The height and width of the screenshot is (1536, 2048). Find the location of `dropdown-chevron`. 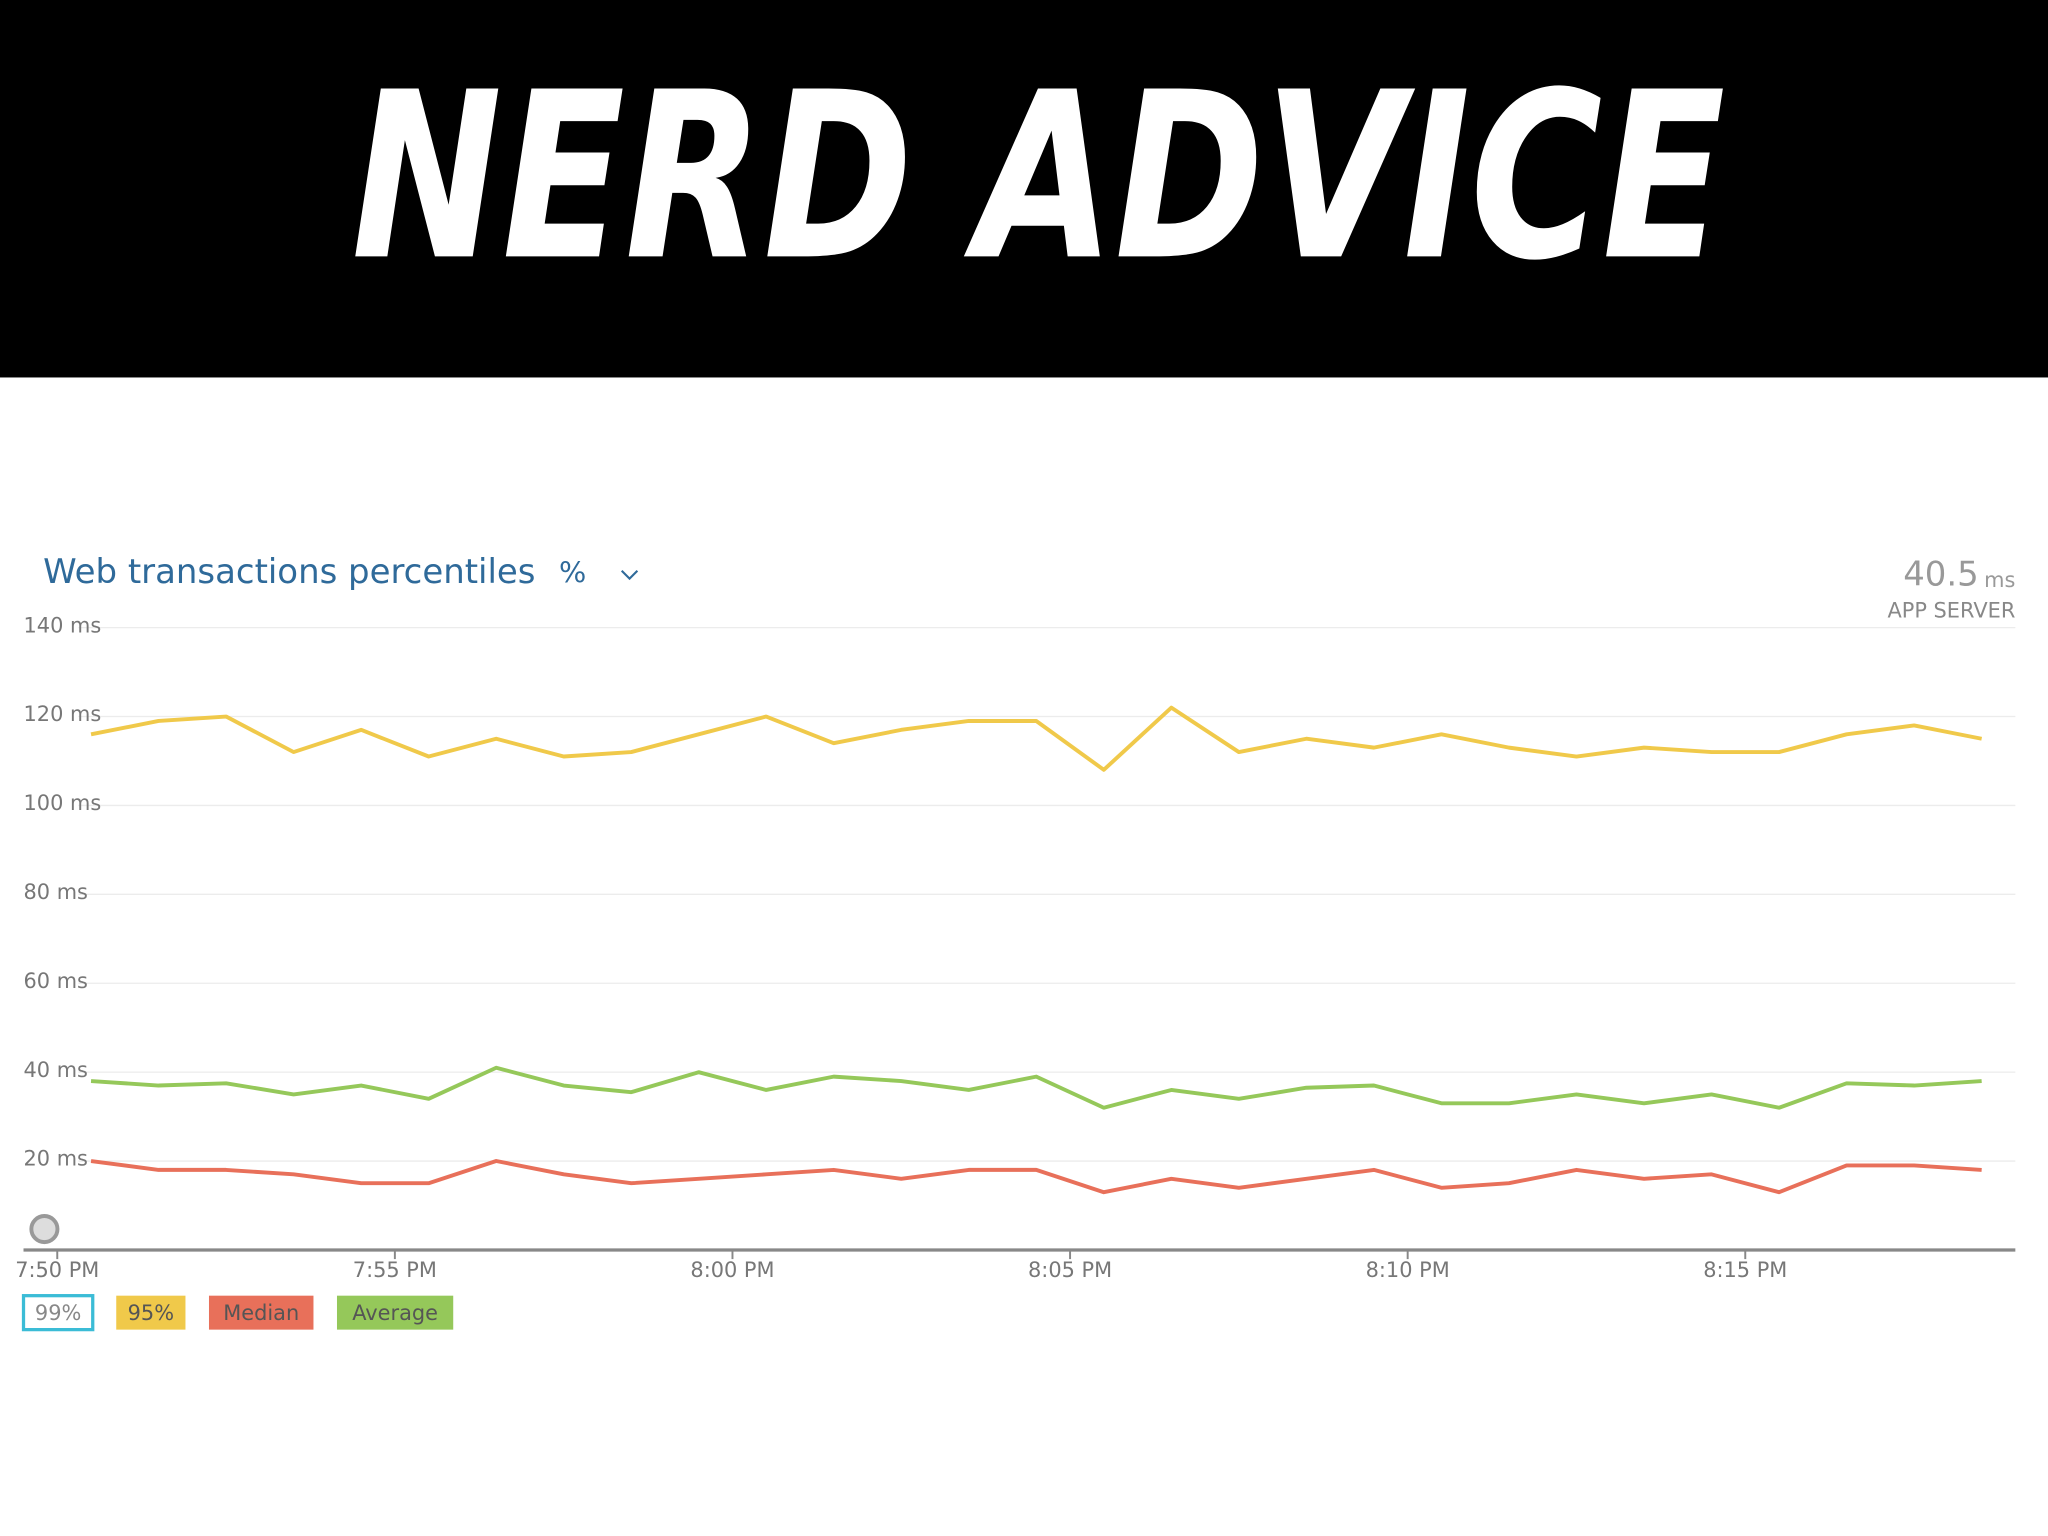

dropdown-chevron is located at coordinates (629, 575).